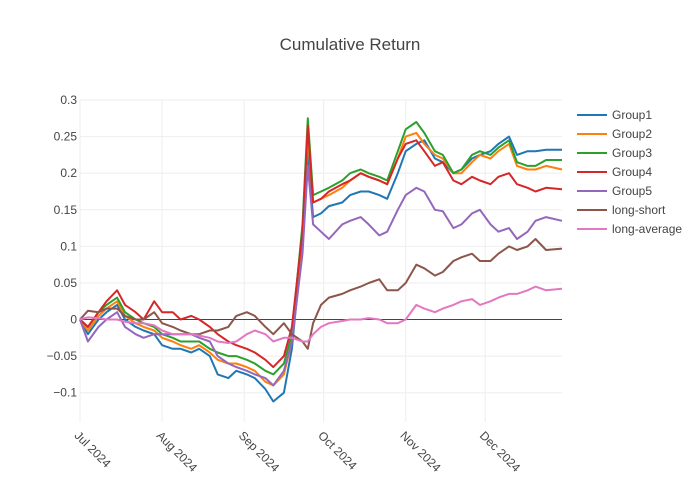 Image resolution: width=700 pixels, height=500 pixels. Describe the element at coordinates (66, 283) in the screenshot. I see `y-tick-label: 0.05` at that location.